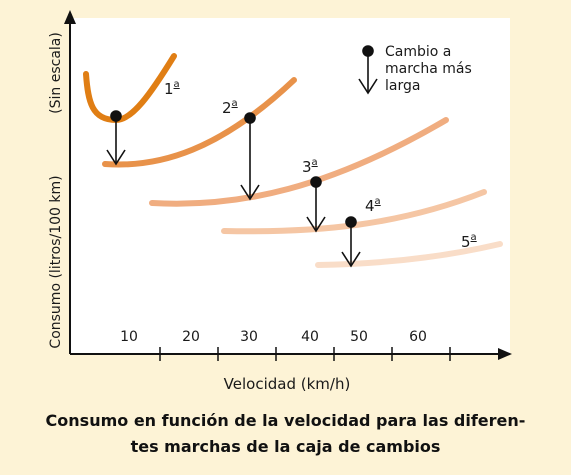  I want to click on legend-arrow-icon, so click(368, 70).